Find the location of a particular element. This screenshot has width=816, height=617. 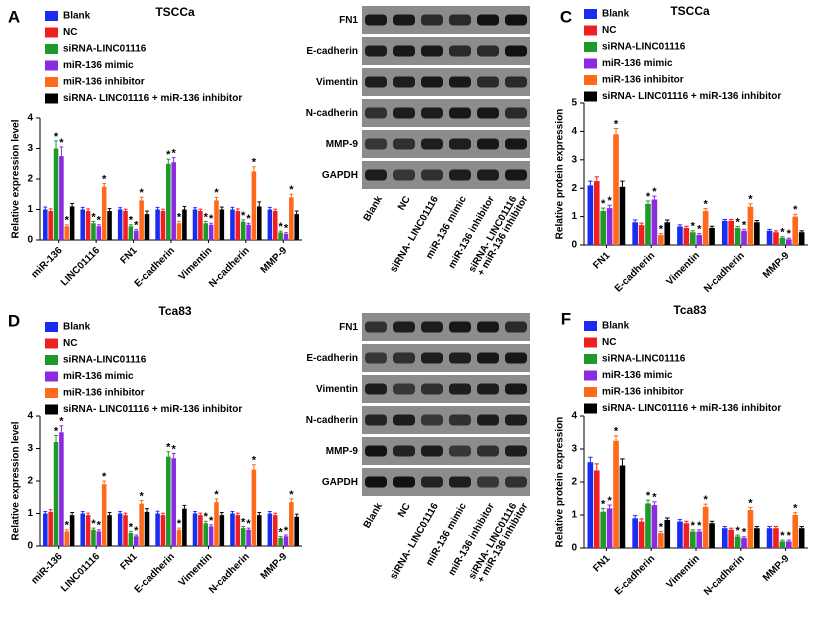

legend-label: miR-136 mimic is located at coordinates (637, 63).